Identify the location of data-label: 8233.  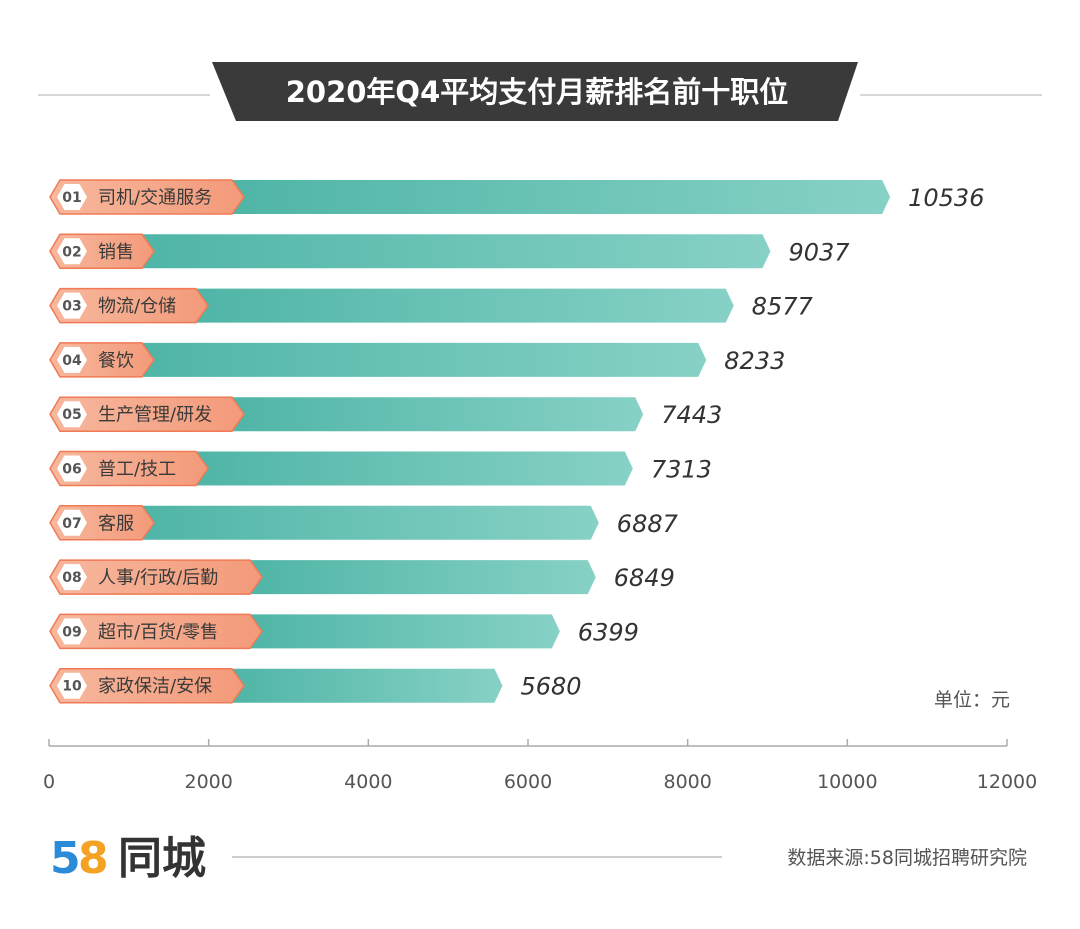
(754, 361).